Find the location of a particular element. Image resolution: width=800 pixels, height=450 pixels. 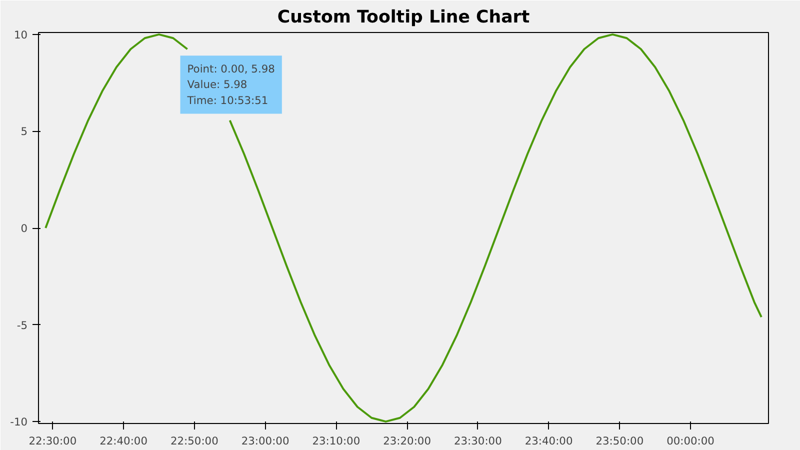

y-tick-label: 10 is located at coordinates (21, 35).